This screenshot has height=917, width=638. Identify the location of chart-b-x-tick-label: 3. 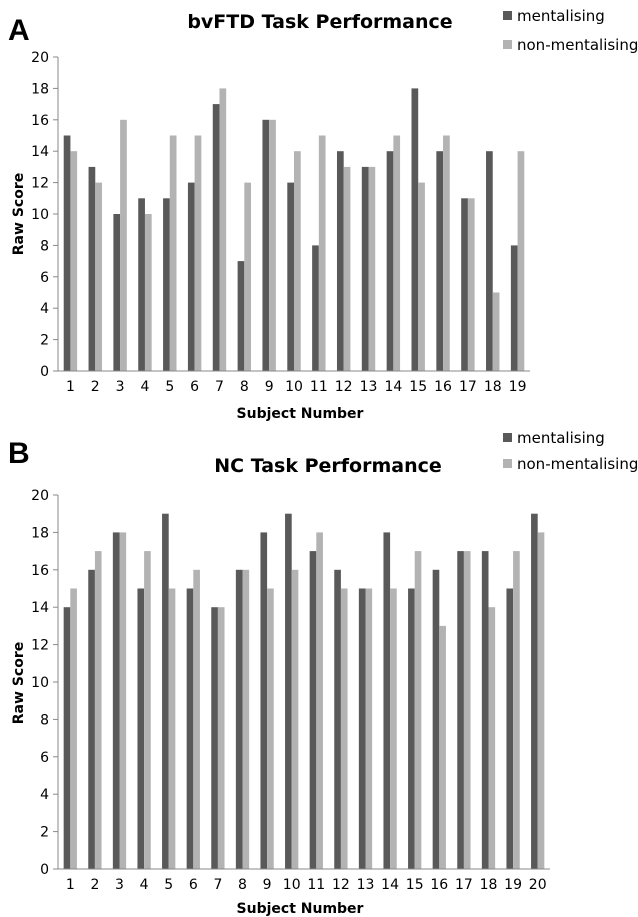
(119, 885).